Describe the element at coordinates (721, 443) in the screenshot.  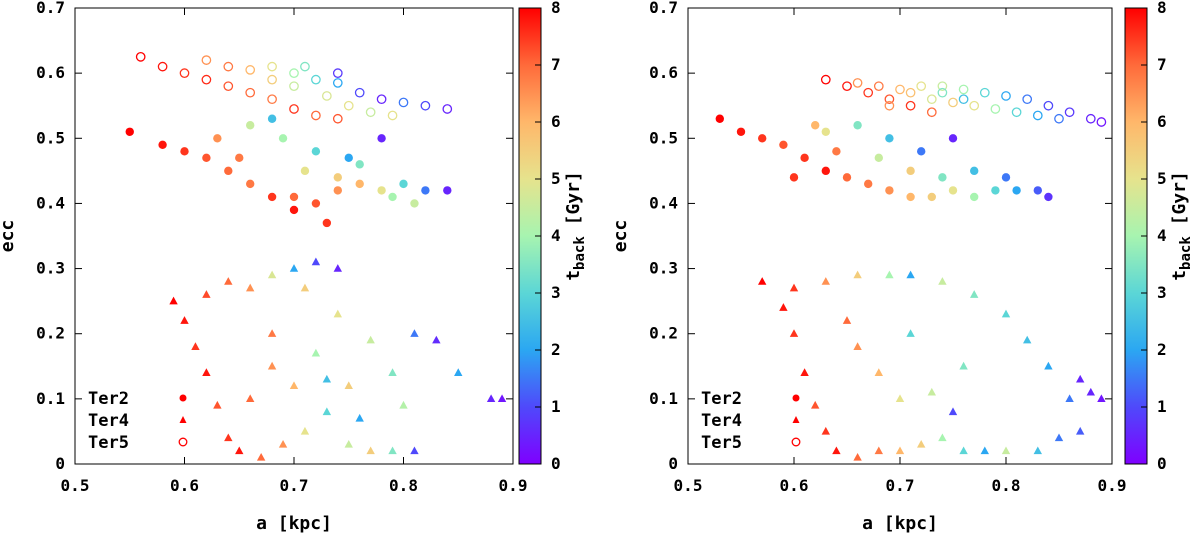
I see `legend-label-ter5: Ter5` at that location.